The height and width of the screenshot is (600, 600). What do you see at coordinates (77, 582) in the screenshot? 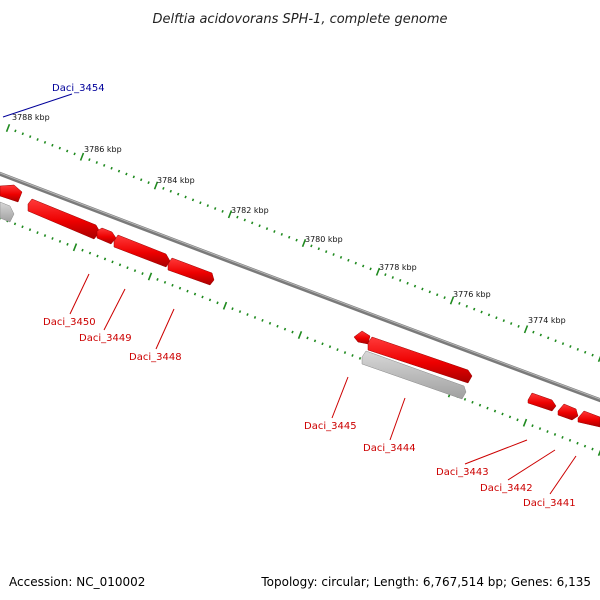
I see `accession-text: Accession: NC_010002` at bounding box center [77, 582].